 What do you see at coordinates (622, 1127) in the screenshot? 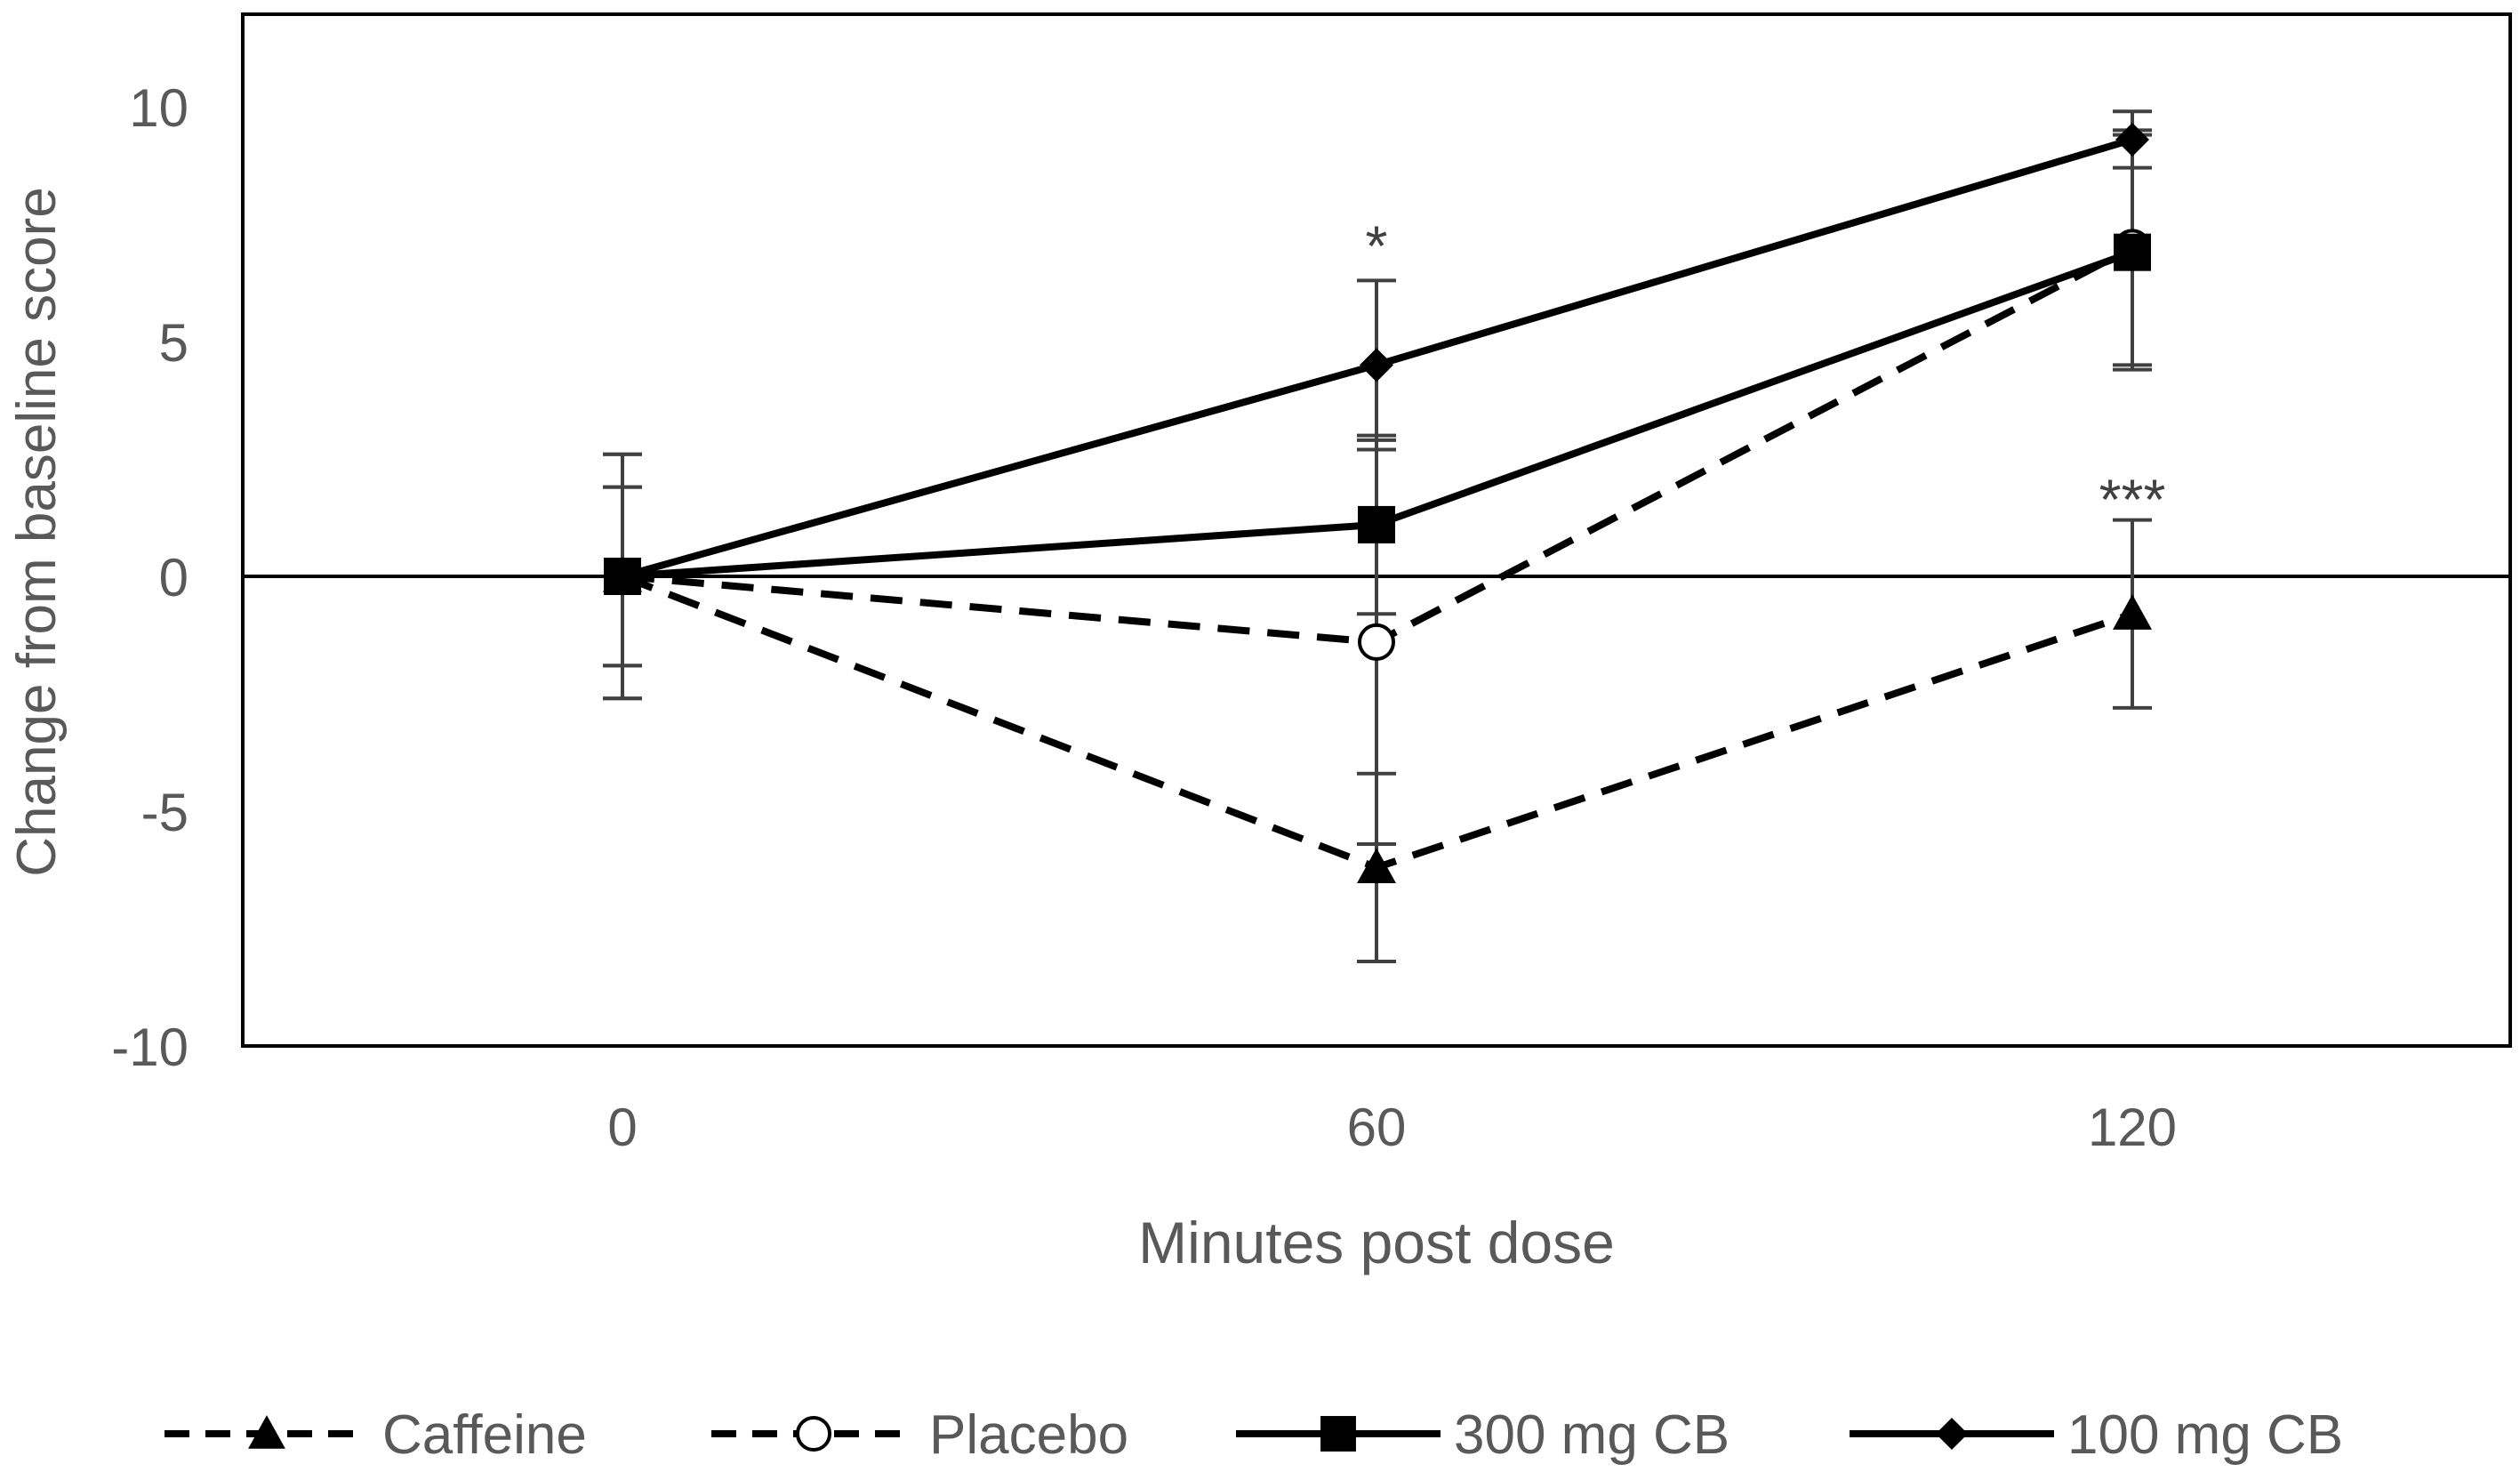
I see `x-tick-label: 0` at bounding box center [622, 1127].